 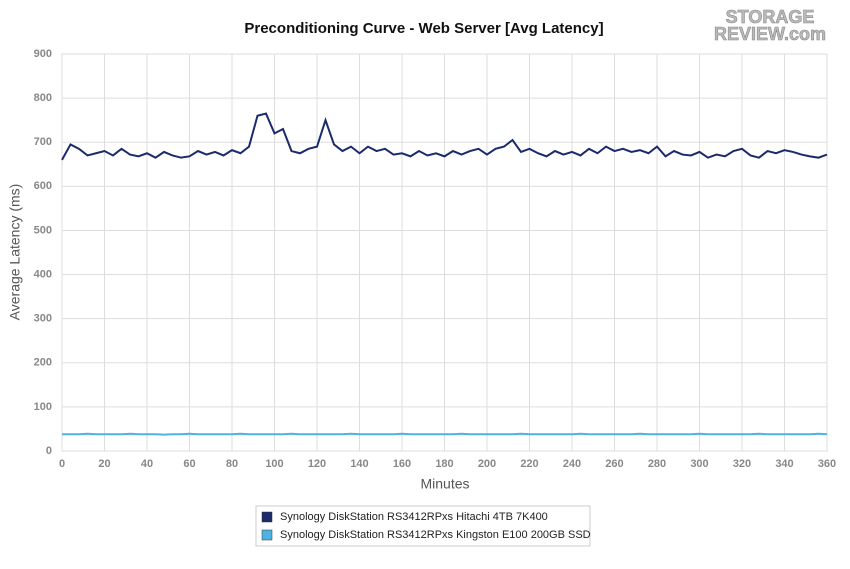 What do you see at coordinates (189, 464) in the screenshot?
I see `x-tick-label: 60` at bounding box center [189, 464].